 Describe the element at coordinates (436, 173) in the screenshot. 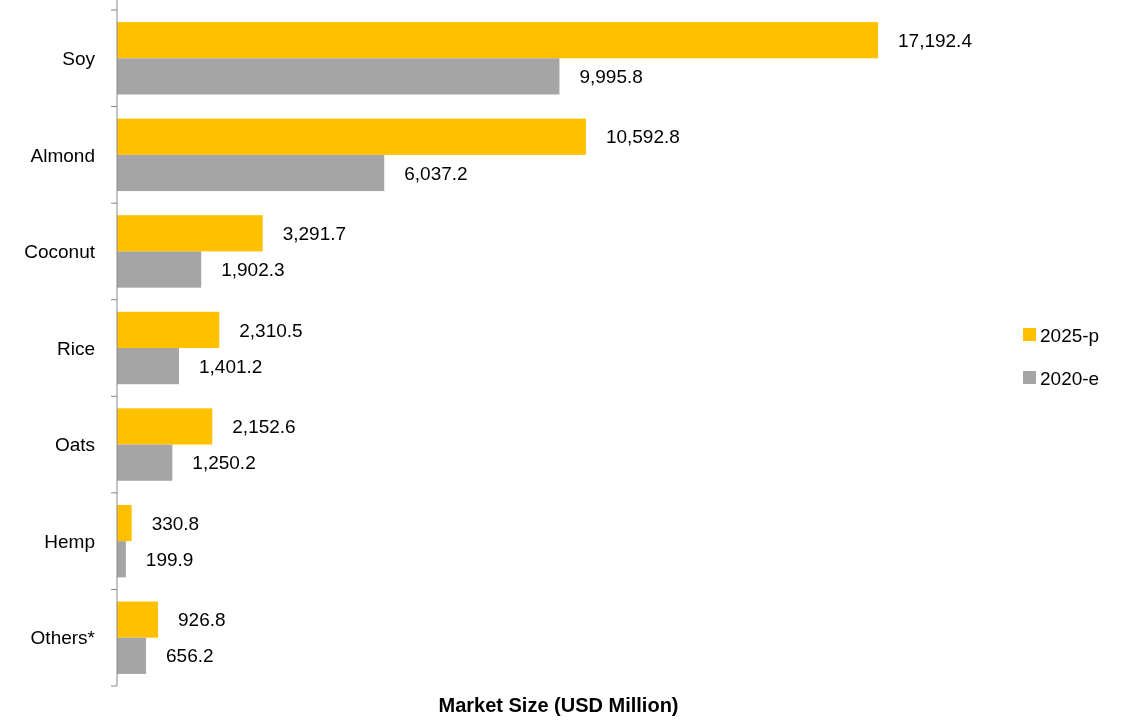

I see `data-label: 6,037.2` at that location.